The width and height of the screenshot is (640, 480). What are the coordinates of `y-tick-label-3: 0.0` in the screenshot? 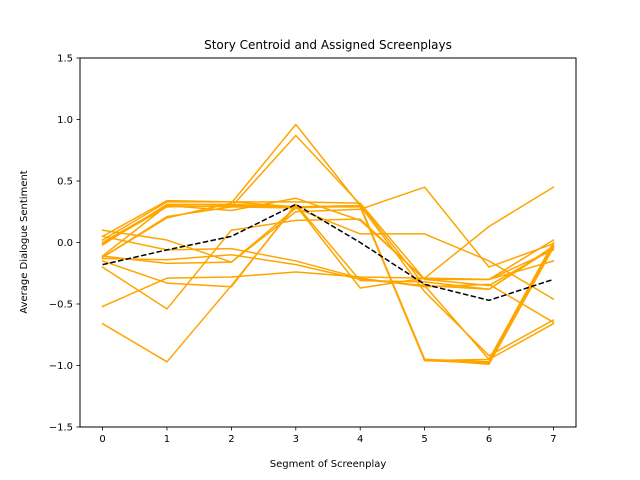 It's located at (65, 243).